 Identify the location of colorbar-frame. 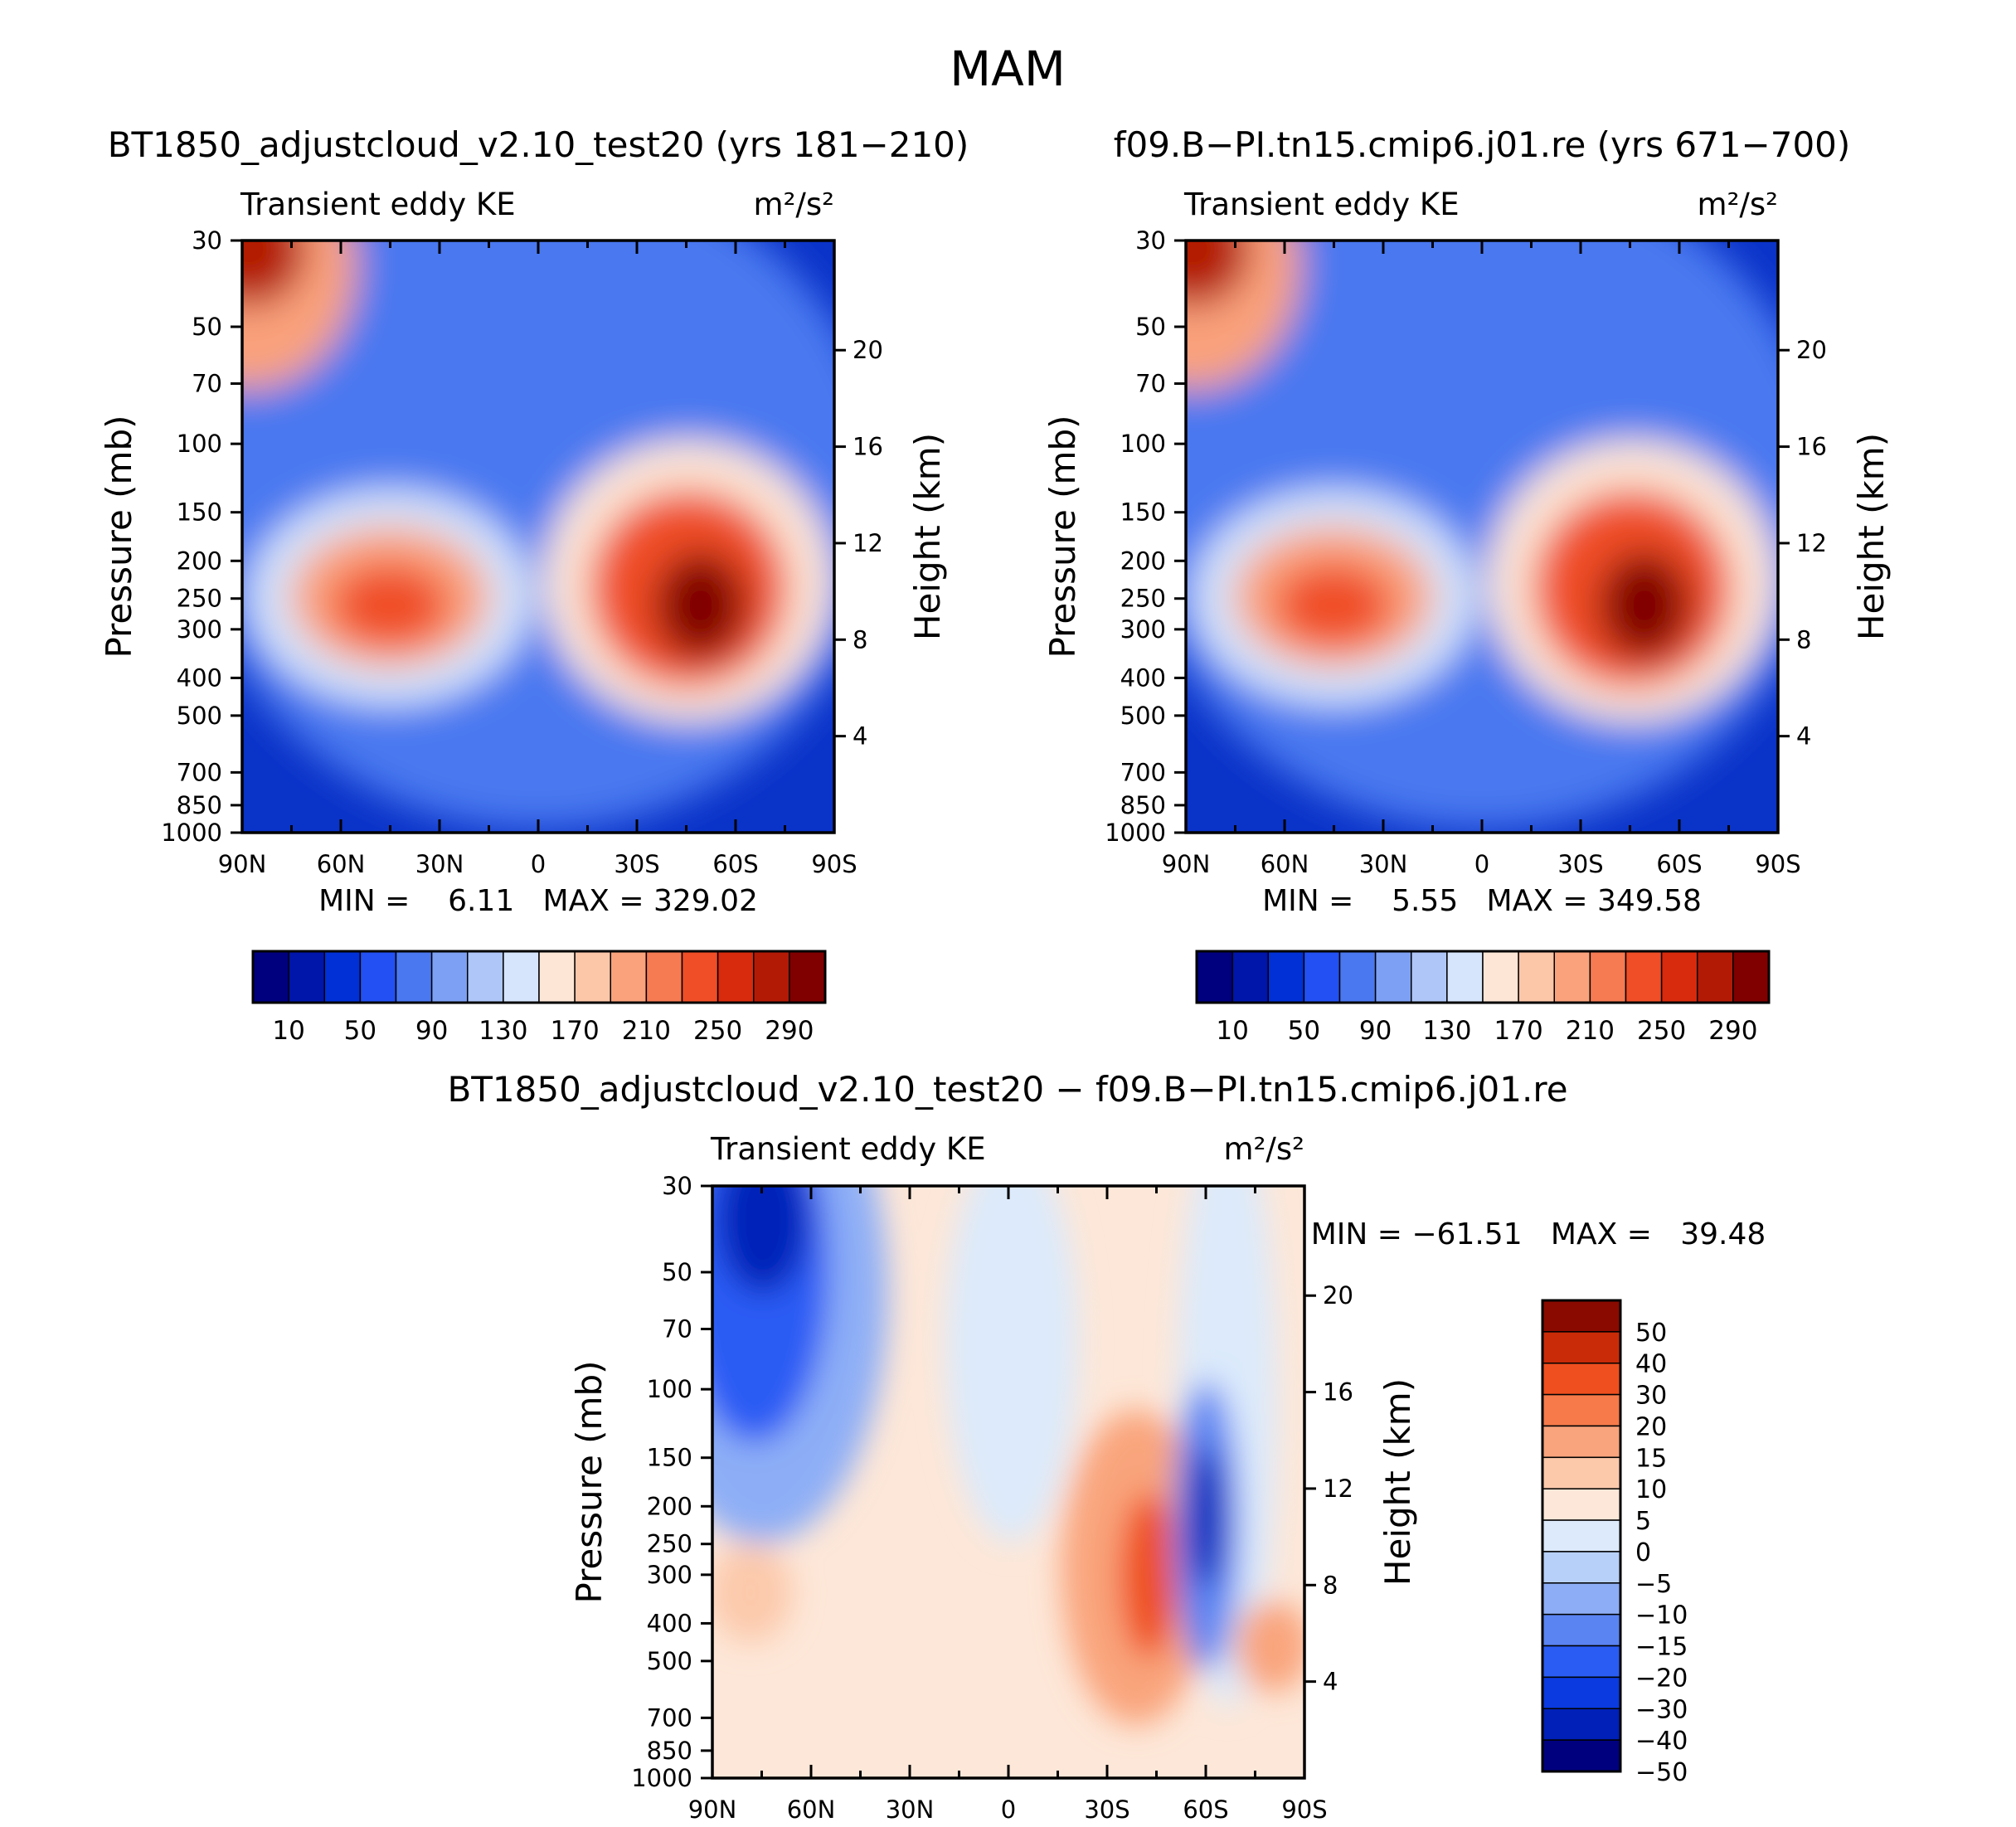
(539, 977).